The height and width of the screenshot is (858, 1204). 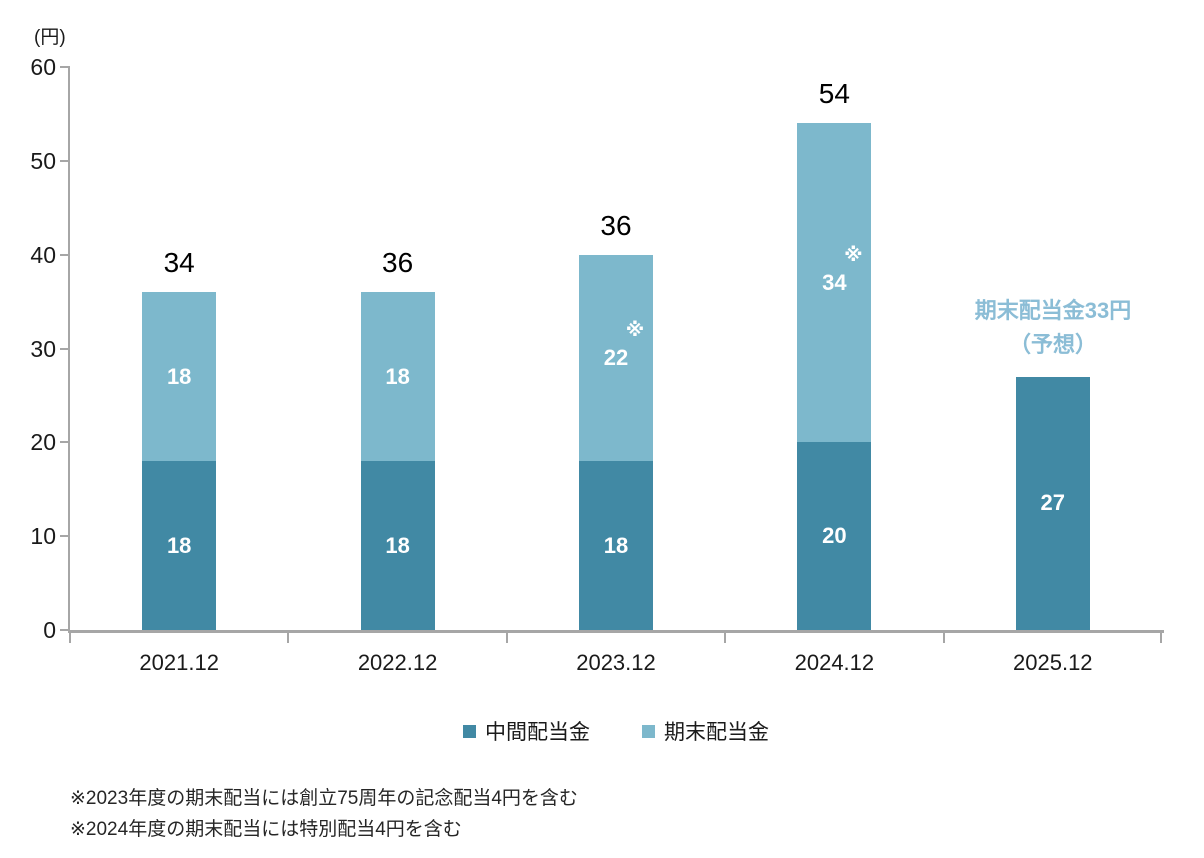 I want to click on total-label-2024-12: 54, so click(x=834, y=94).